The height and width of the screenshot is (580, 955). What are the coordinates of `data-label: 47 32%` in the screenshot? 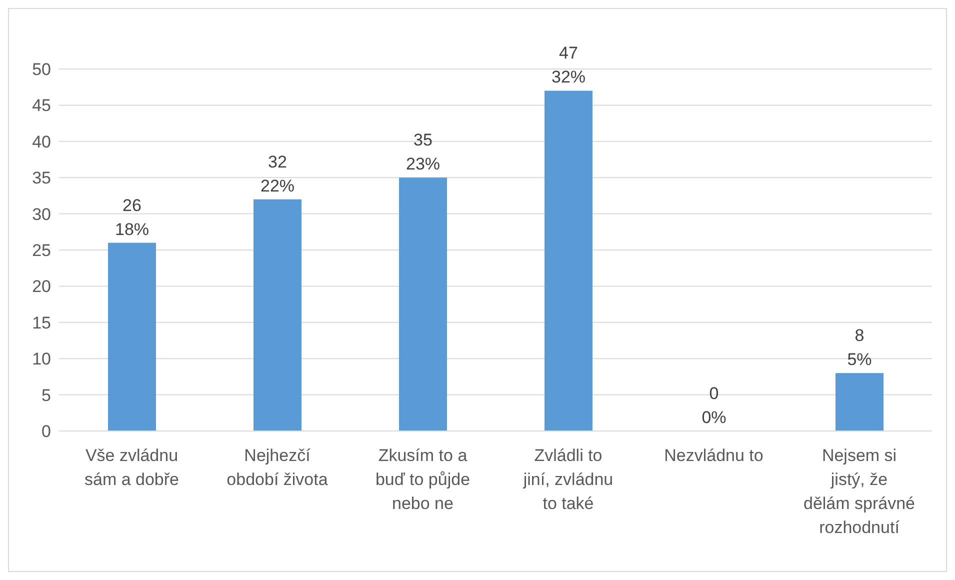 It's located at (568, 65).